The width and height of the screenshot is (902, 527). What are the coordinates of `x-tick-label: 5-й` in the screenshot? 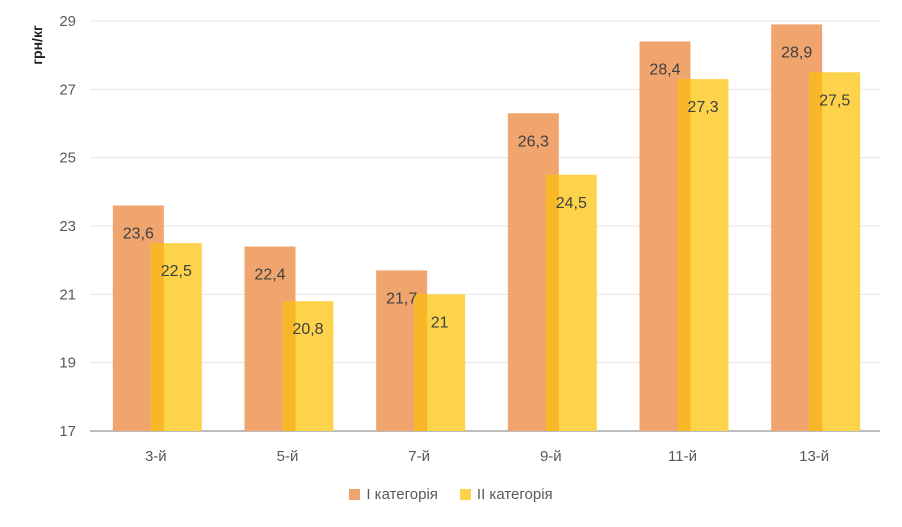 It's located at (288, 456).